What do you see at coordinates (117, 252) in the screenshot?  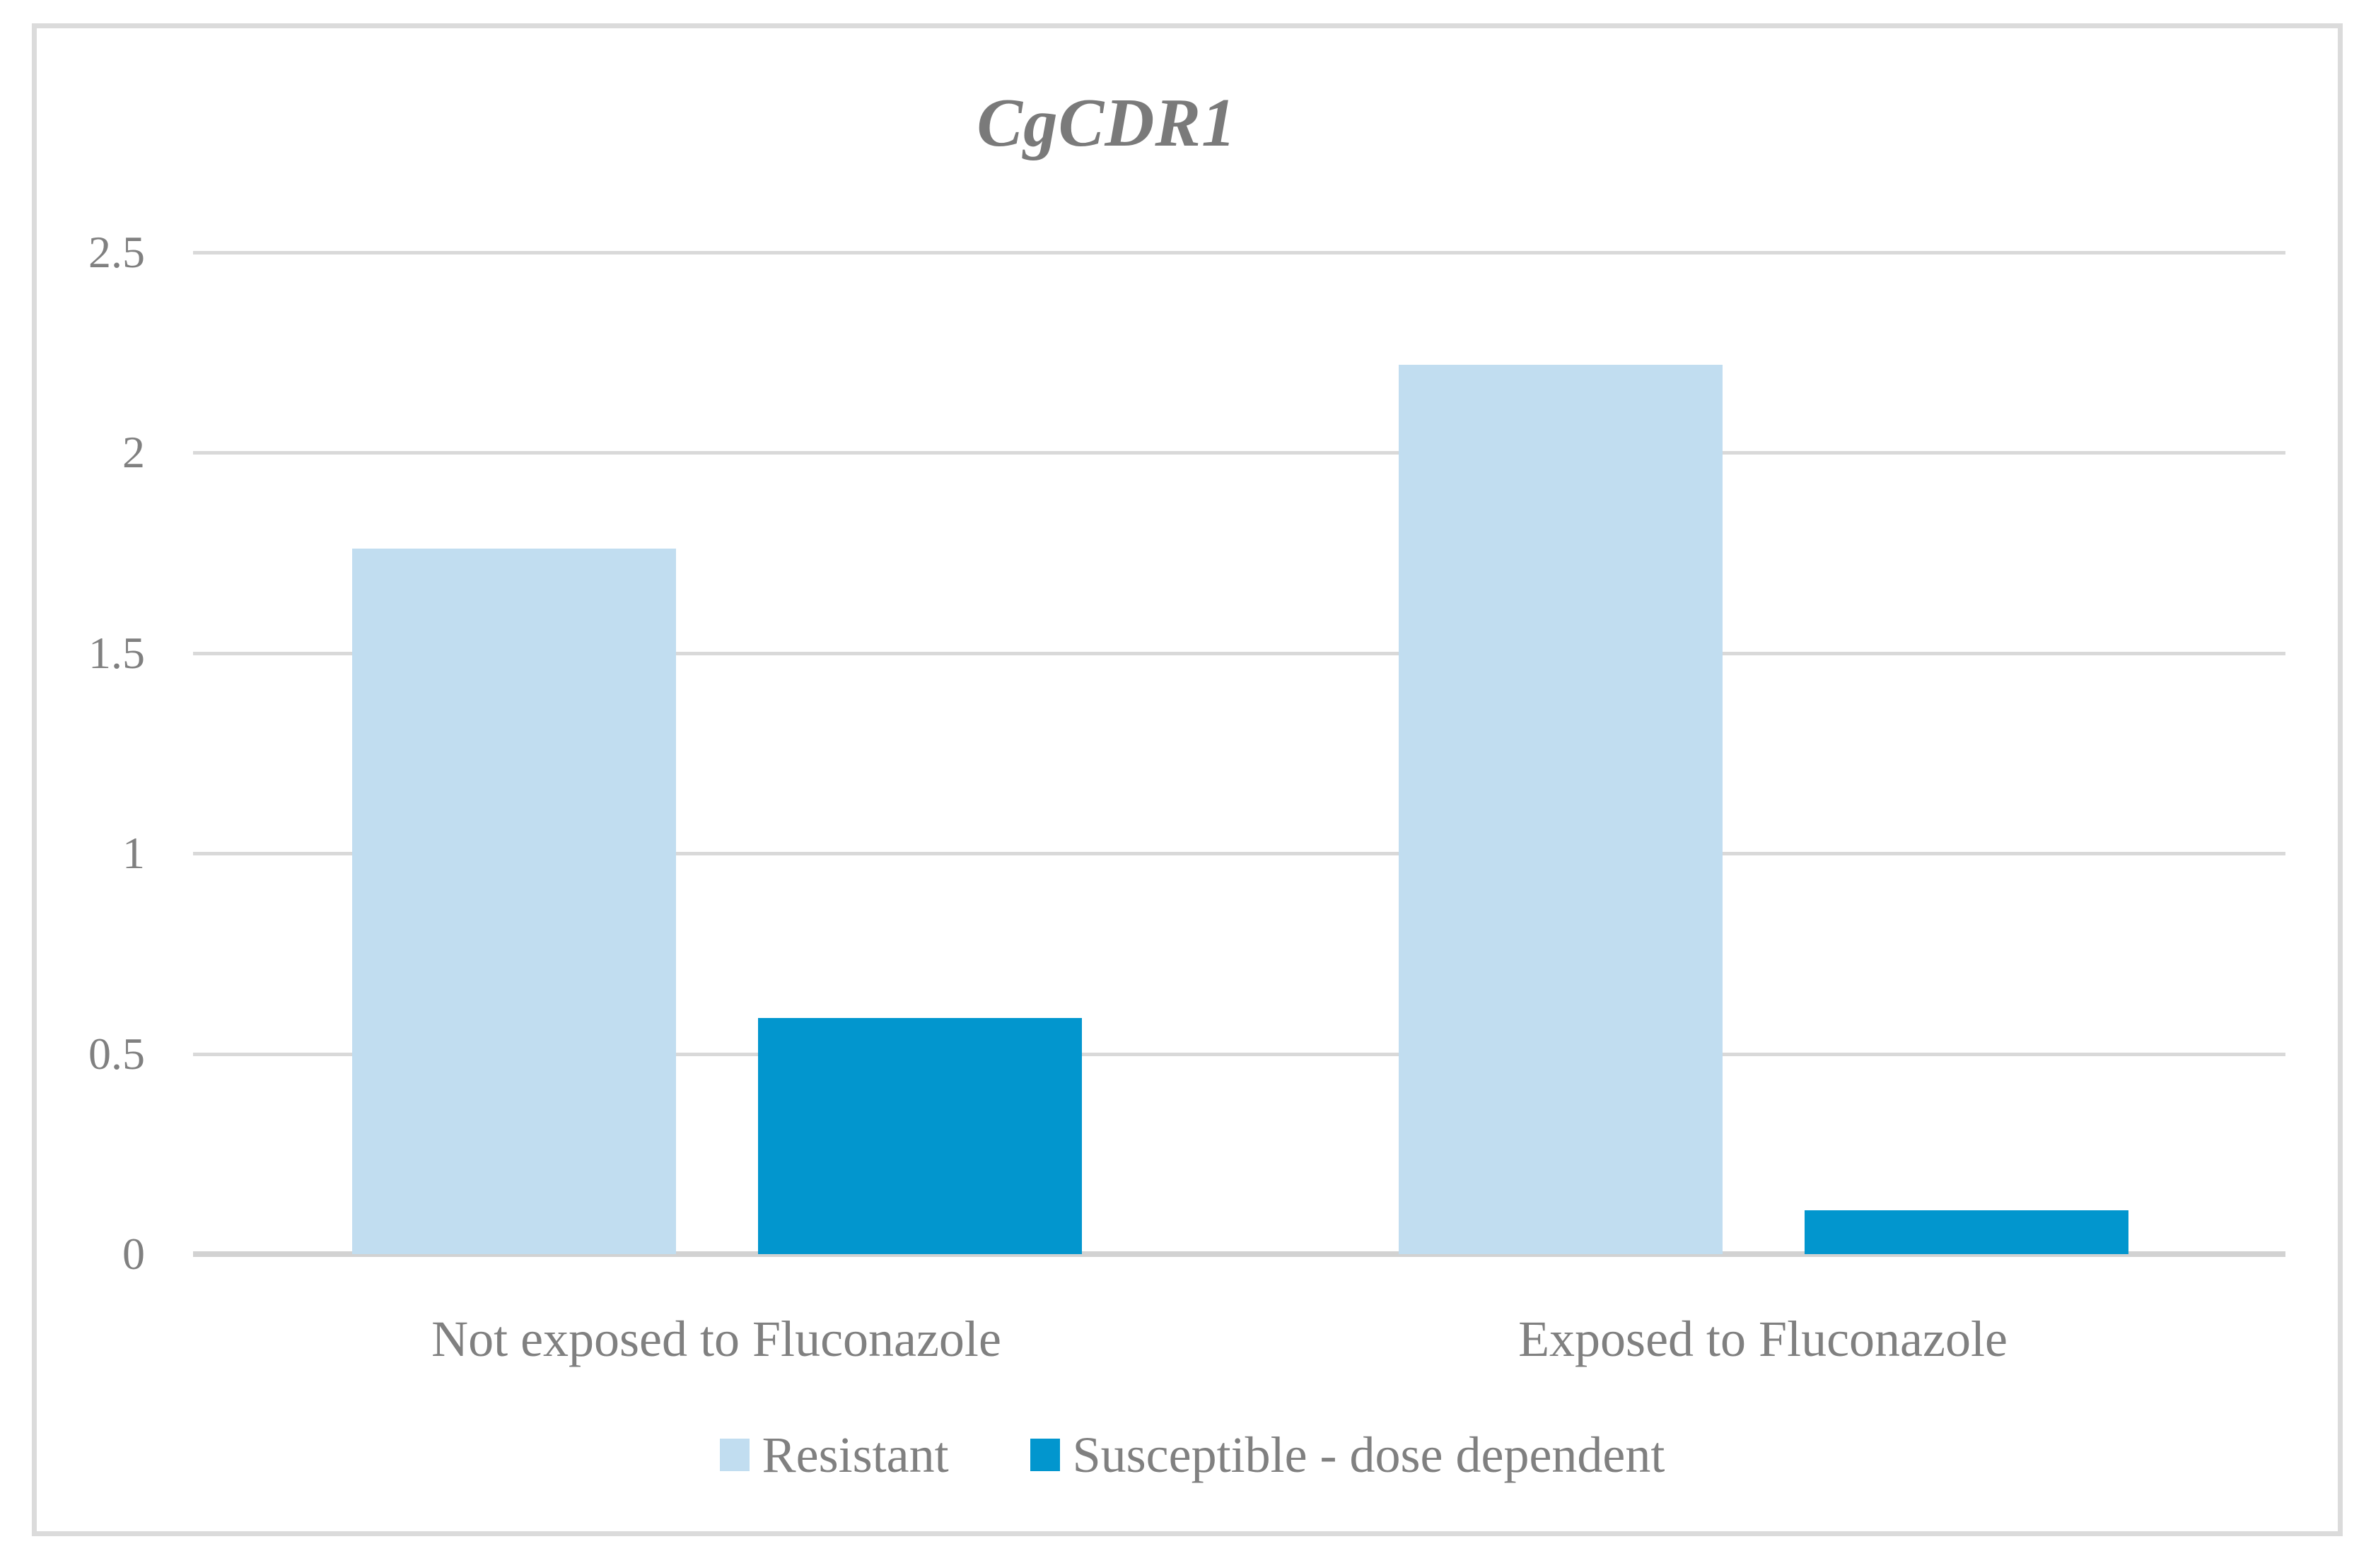 I see `y-axis-tick-label: 2.5` at bounding box center [117, 252].